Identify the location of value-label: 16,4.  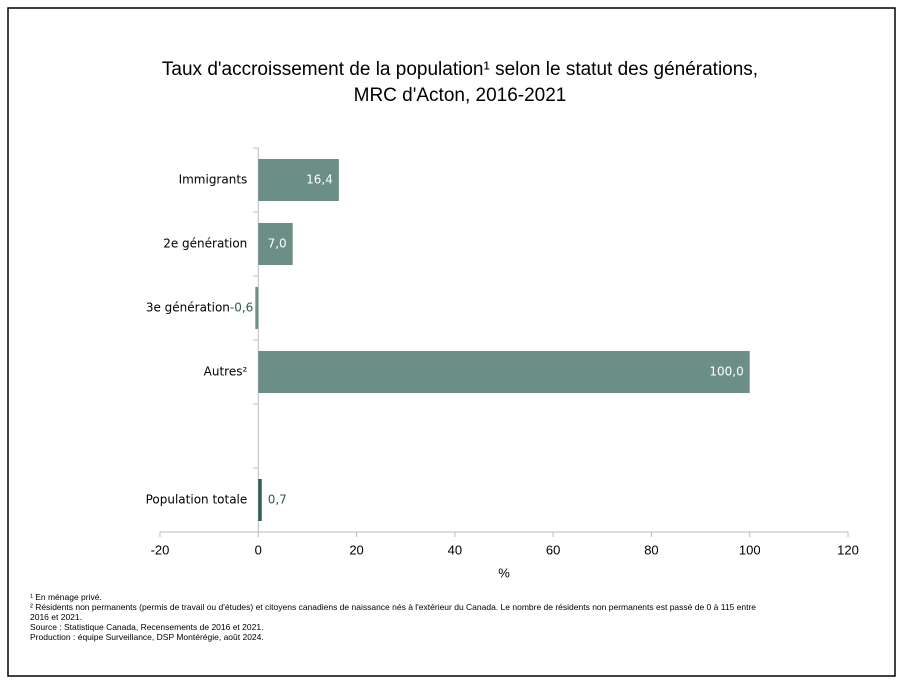
(319, 180).